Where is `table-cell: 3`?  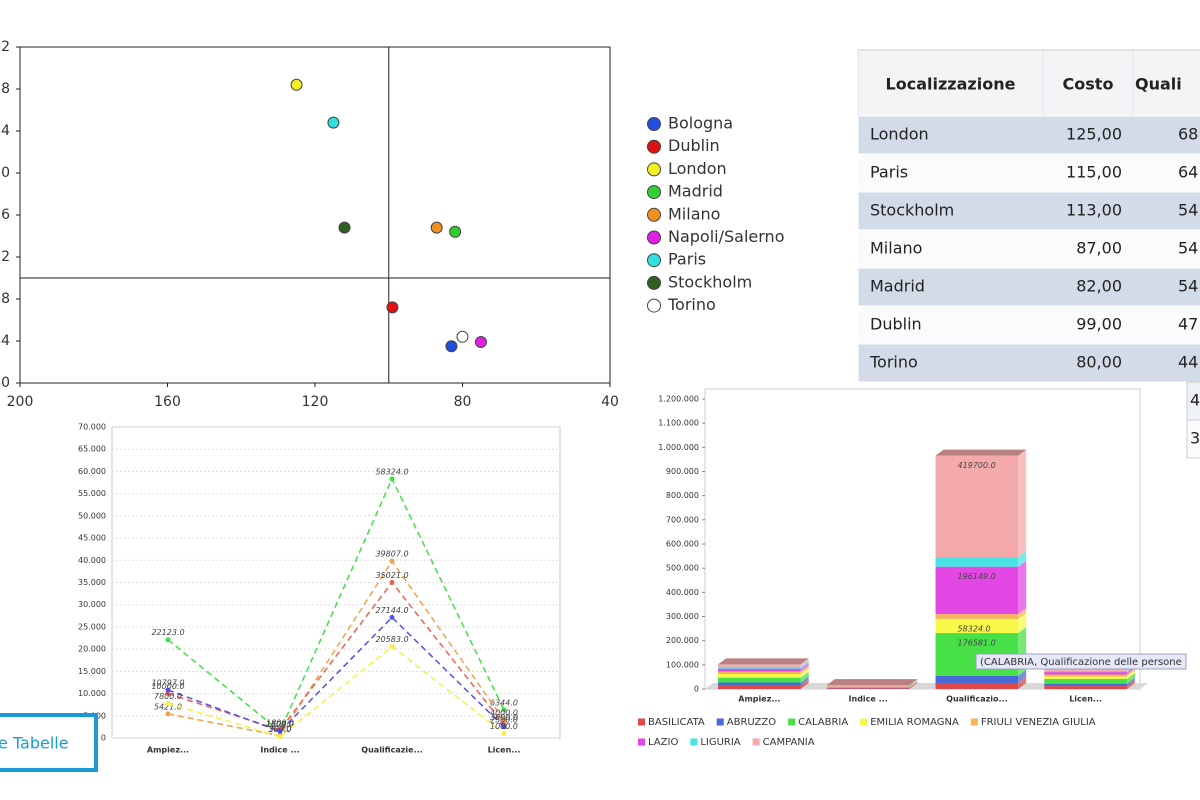 table-cell: 3 is located at coordinates (1195, 438).